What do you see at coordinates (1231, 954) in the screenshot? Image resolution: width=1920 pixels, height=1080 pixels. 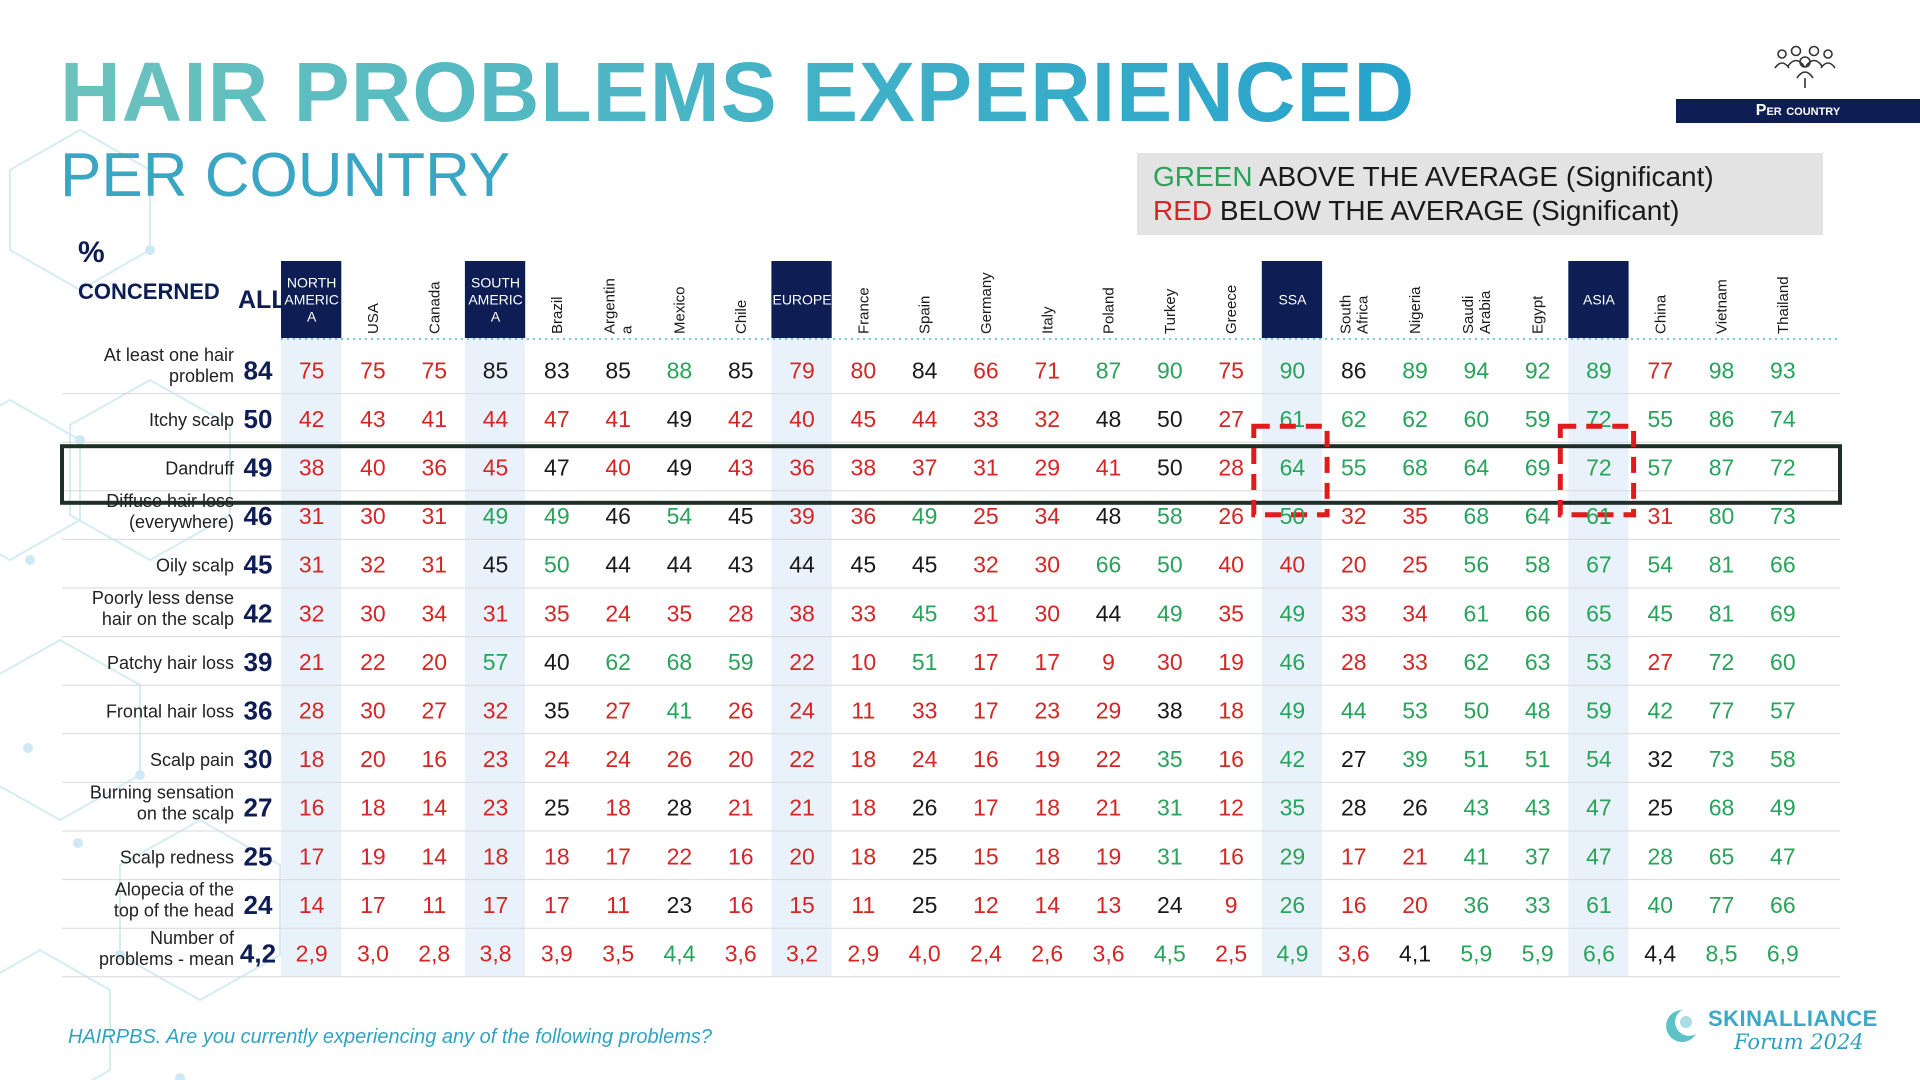 I see `value-cell: 2,5` at bounding box center [1231, 954].